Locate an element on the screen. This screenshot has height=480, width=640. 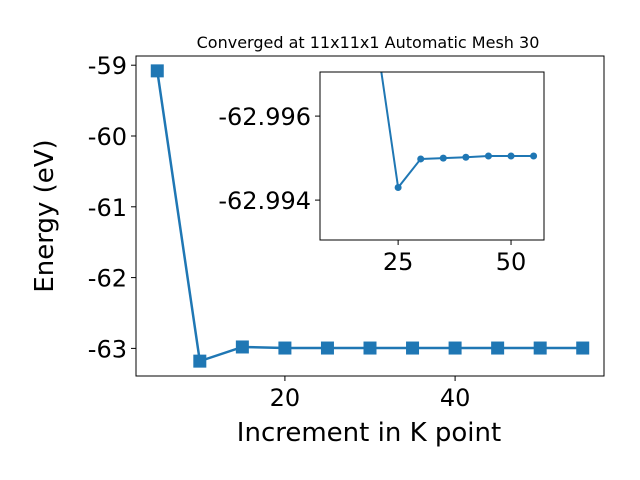
x-tick-label: 40 is located at coordinates (455, 398).